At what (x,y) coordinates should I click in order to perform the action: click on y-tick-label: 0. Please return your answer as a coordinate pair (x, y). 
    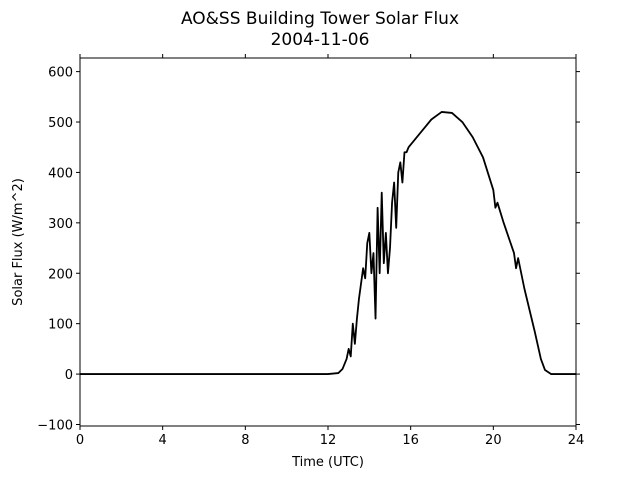
    Looking at the image, I should click on (69, 375).